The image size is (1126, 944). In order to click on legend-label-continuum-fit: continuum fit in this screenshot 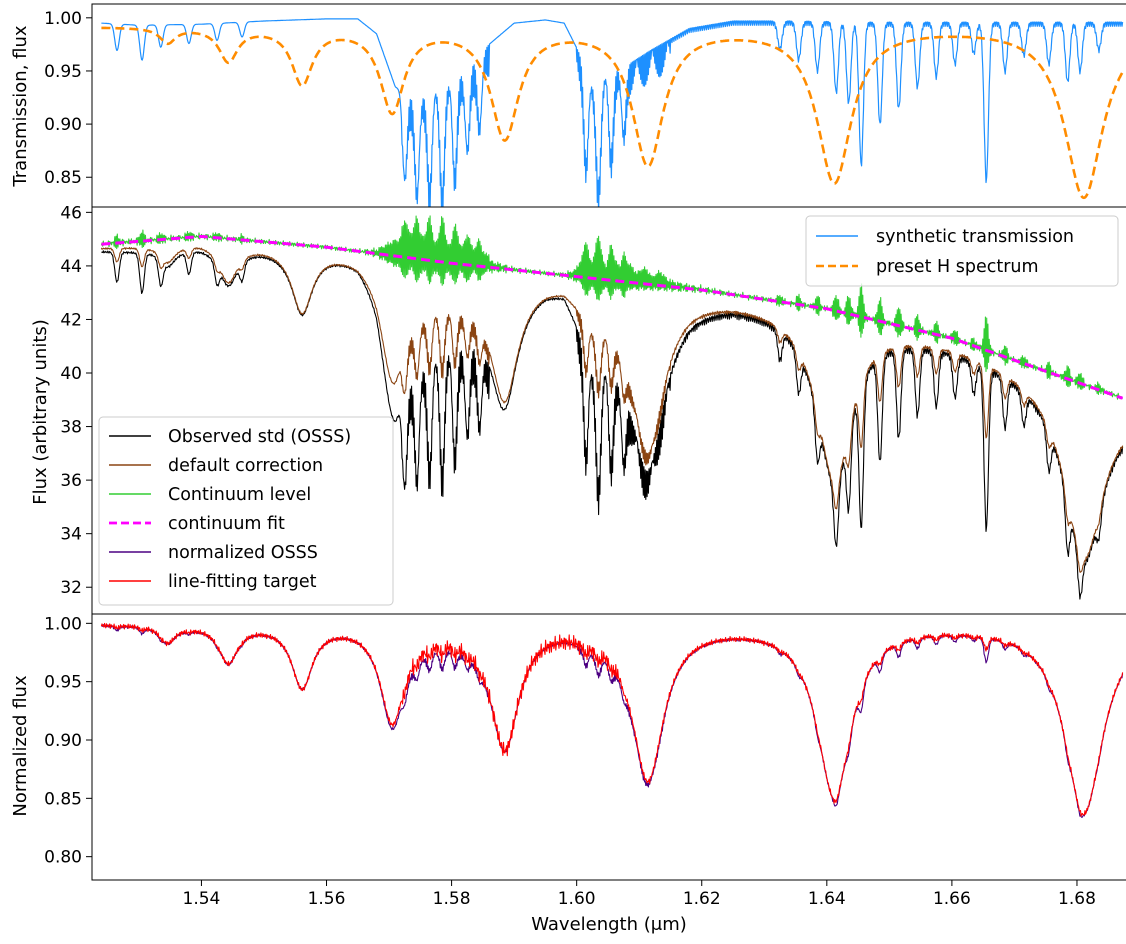, I will do `click(226, 524)`.